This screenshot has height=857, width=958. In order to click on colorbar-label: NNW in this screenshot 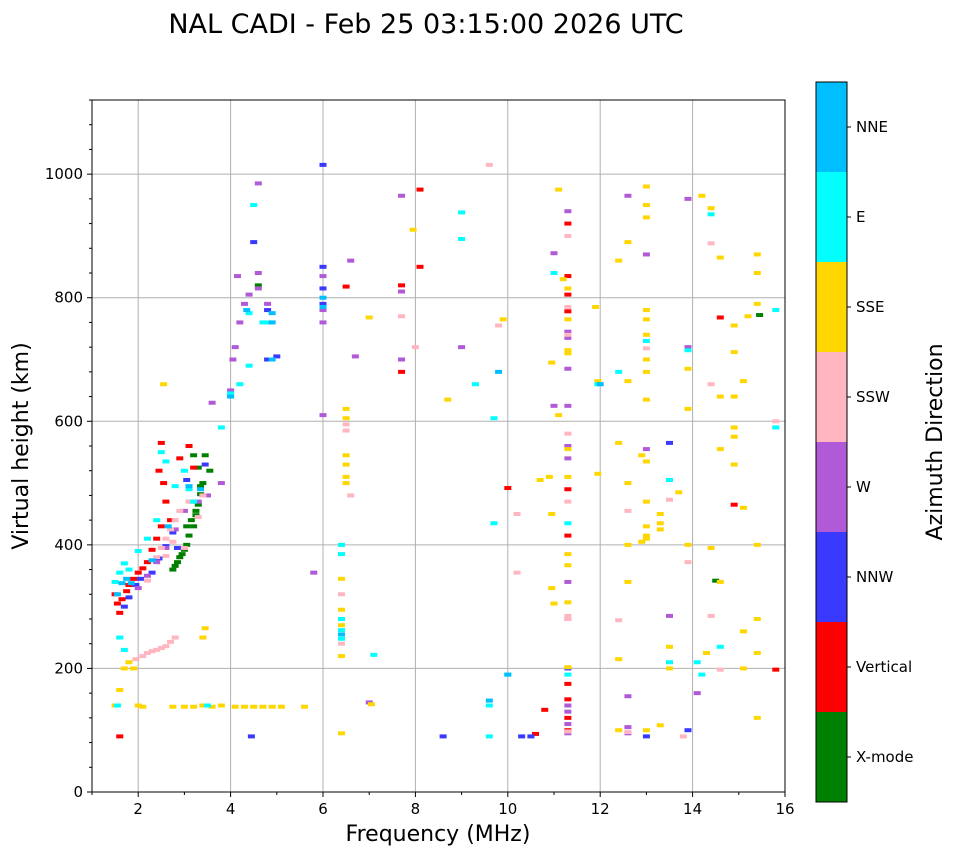, I will do `click(874, 577)`.